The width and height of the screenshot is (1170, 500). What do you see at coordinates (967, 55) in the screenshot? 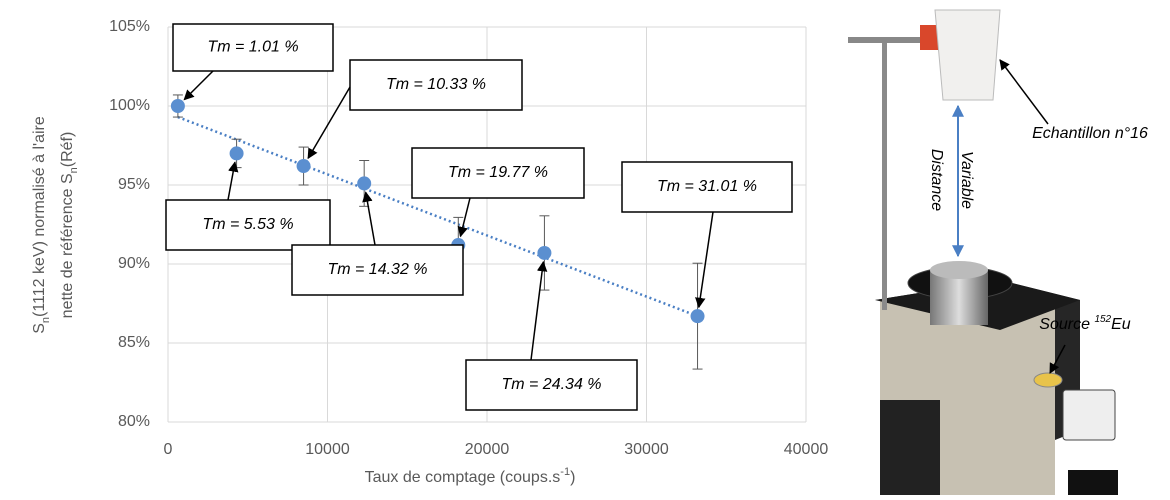
I see `beaker` at bounding box center [967, 55].